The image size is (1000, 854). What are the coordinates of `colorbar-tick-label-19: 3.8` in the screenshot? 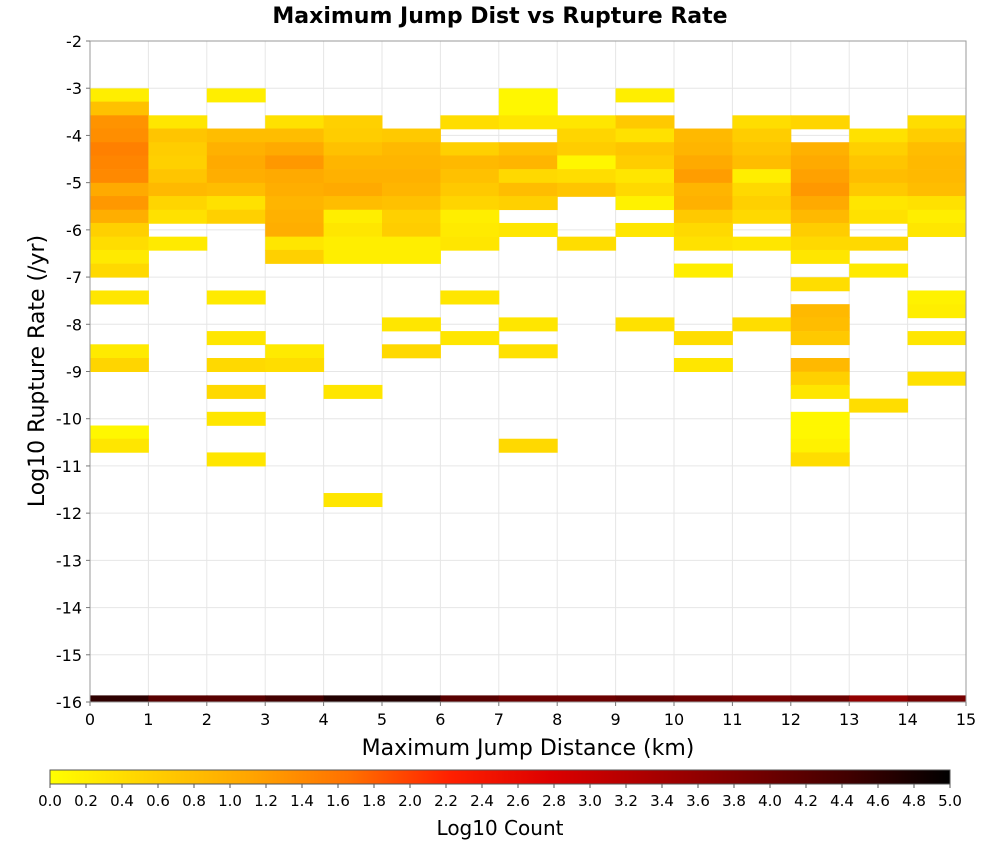 It's located at (734, 801).